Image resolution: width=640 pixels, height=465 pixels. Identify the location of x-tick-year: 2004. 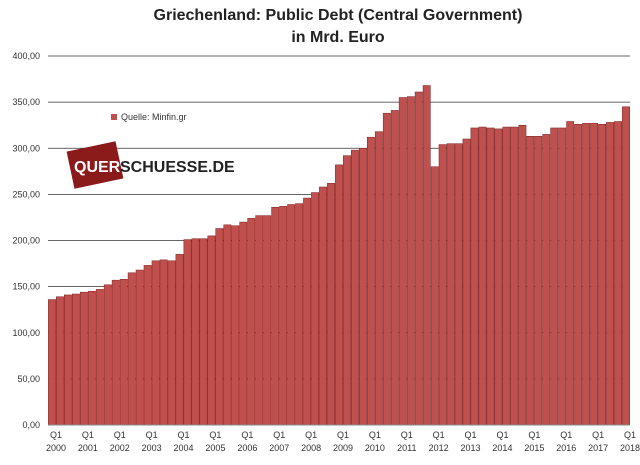
(184, 448).